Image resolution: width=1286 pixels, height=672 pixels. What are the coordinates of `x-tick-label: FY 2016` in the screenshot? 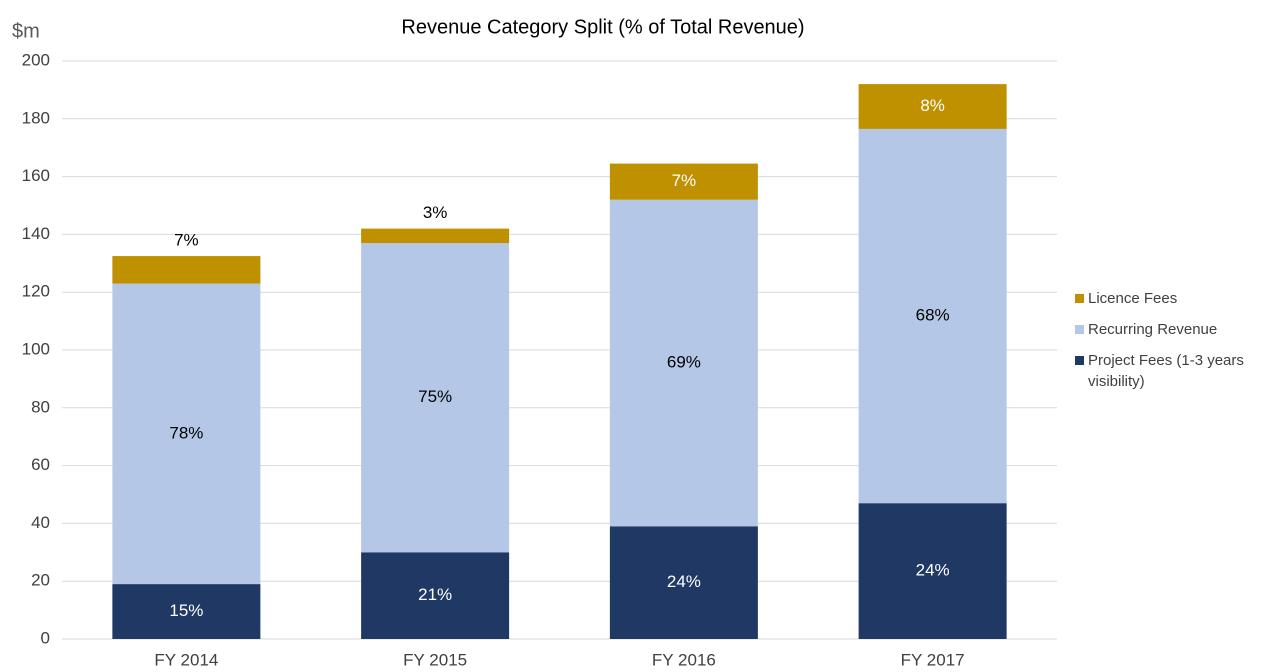 It's located at (684, 659).